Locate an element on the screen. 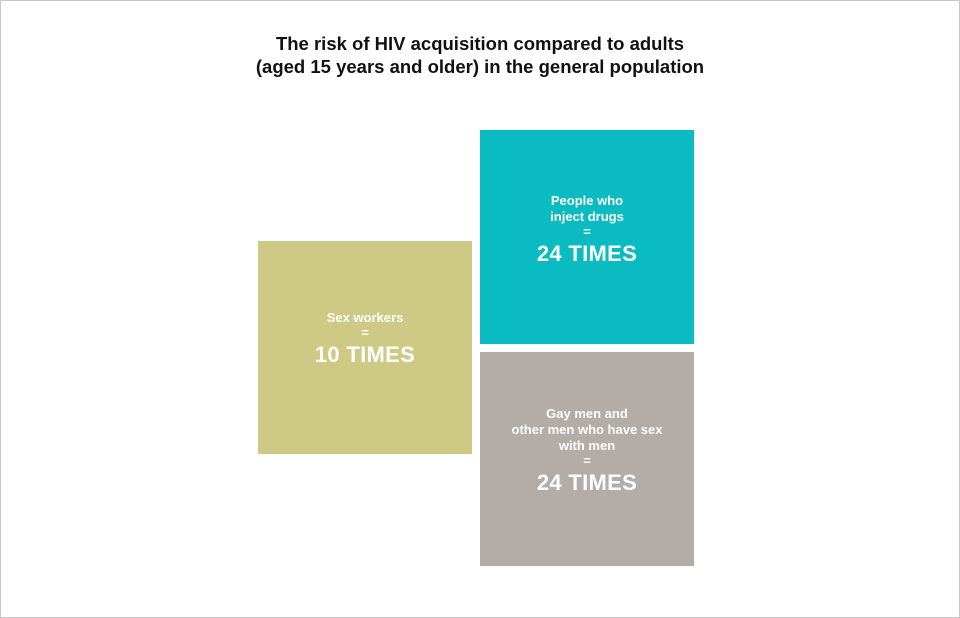  sex-workers-label: Sex workers is located at coordinates (365, 317).